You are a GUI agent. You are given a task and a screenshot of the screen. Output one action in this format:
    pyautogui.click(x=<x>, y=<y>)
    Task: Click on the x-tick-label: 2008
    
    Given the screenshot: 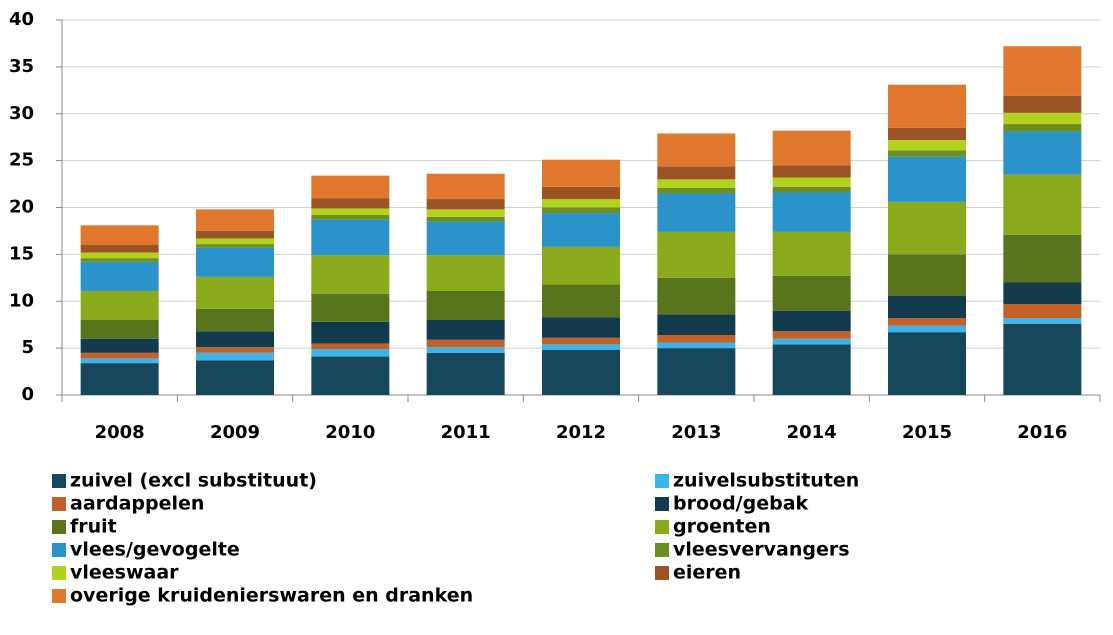 What is the action you would take?
    pyautogui.click(x=120, y=432)
    